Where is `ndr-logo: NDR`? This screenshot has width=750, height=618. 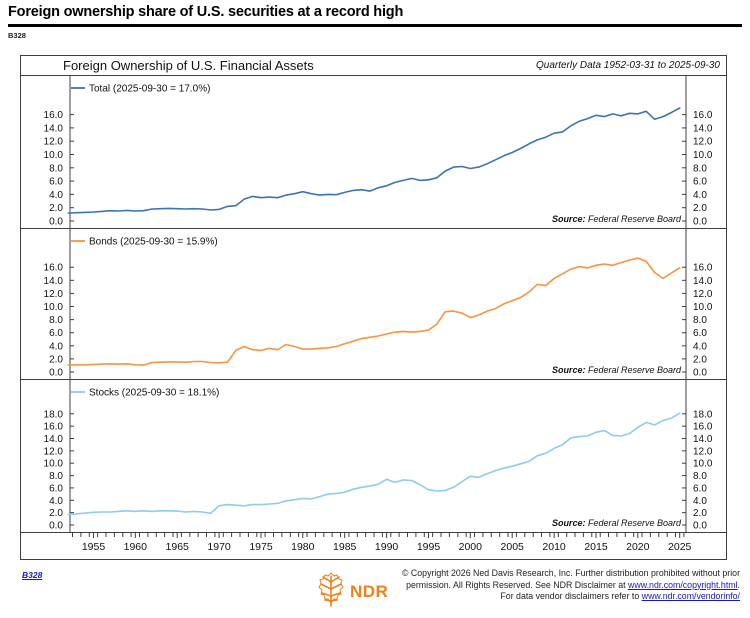 ndr-logo: NDR is located at coordinates (352, 591).